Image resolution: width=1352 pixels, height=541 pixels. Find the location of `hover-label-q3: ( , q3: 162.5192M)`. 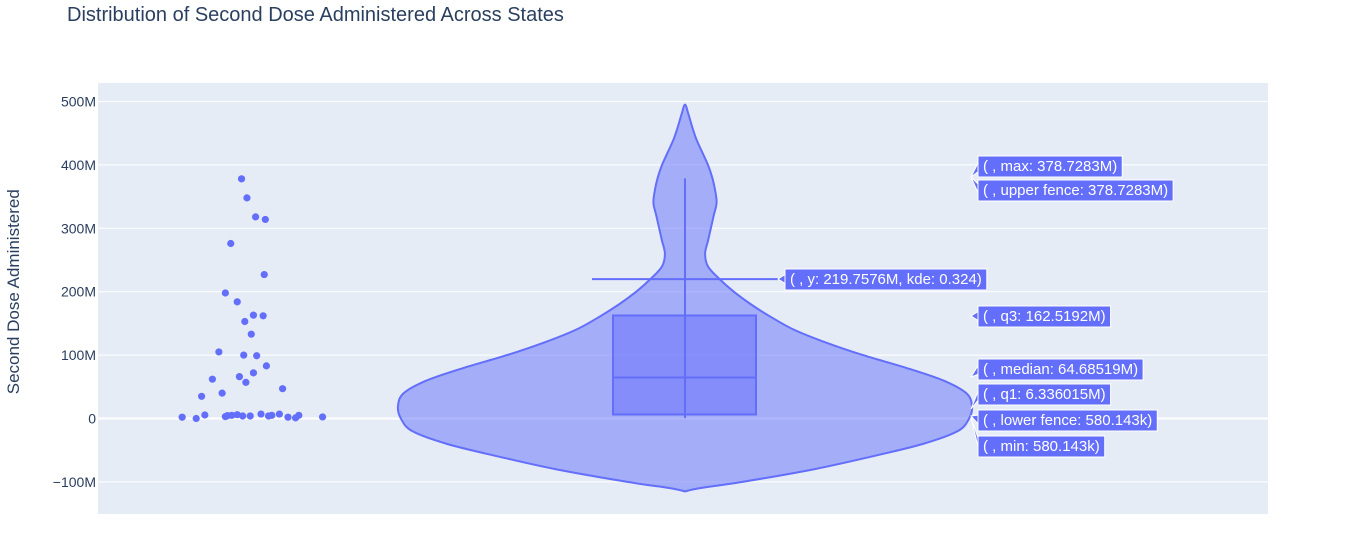

hover-label-q3: ( , q3: 162.5192M) is located at coordinates (1041, 316).